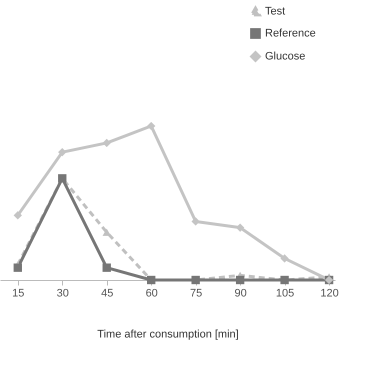 This screenshot has height=370, width=370. What do you see at coordinates (290, 34) in the screenshot?
I see `legend-label: Reference` at bounding box center [290, 34].